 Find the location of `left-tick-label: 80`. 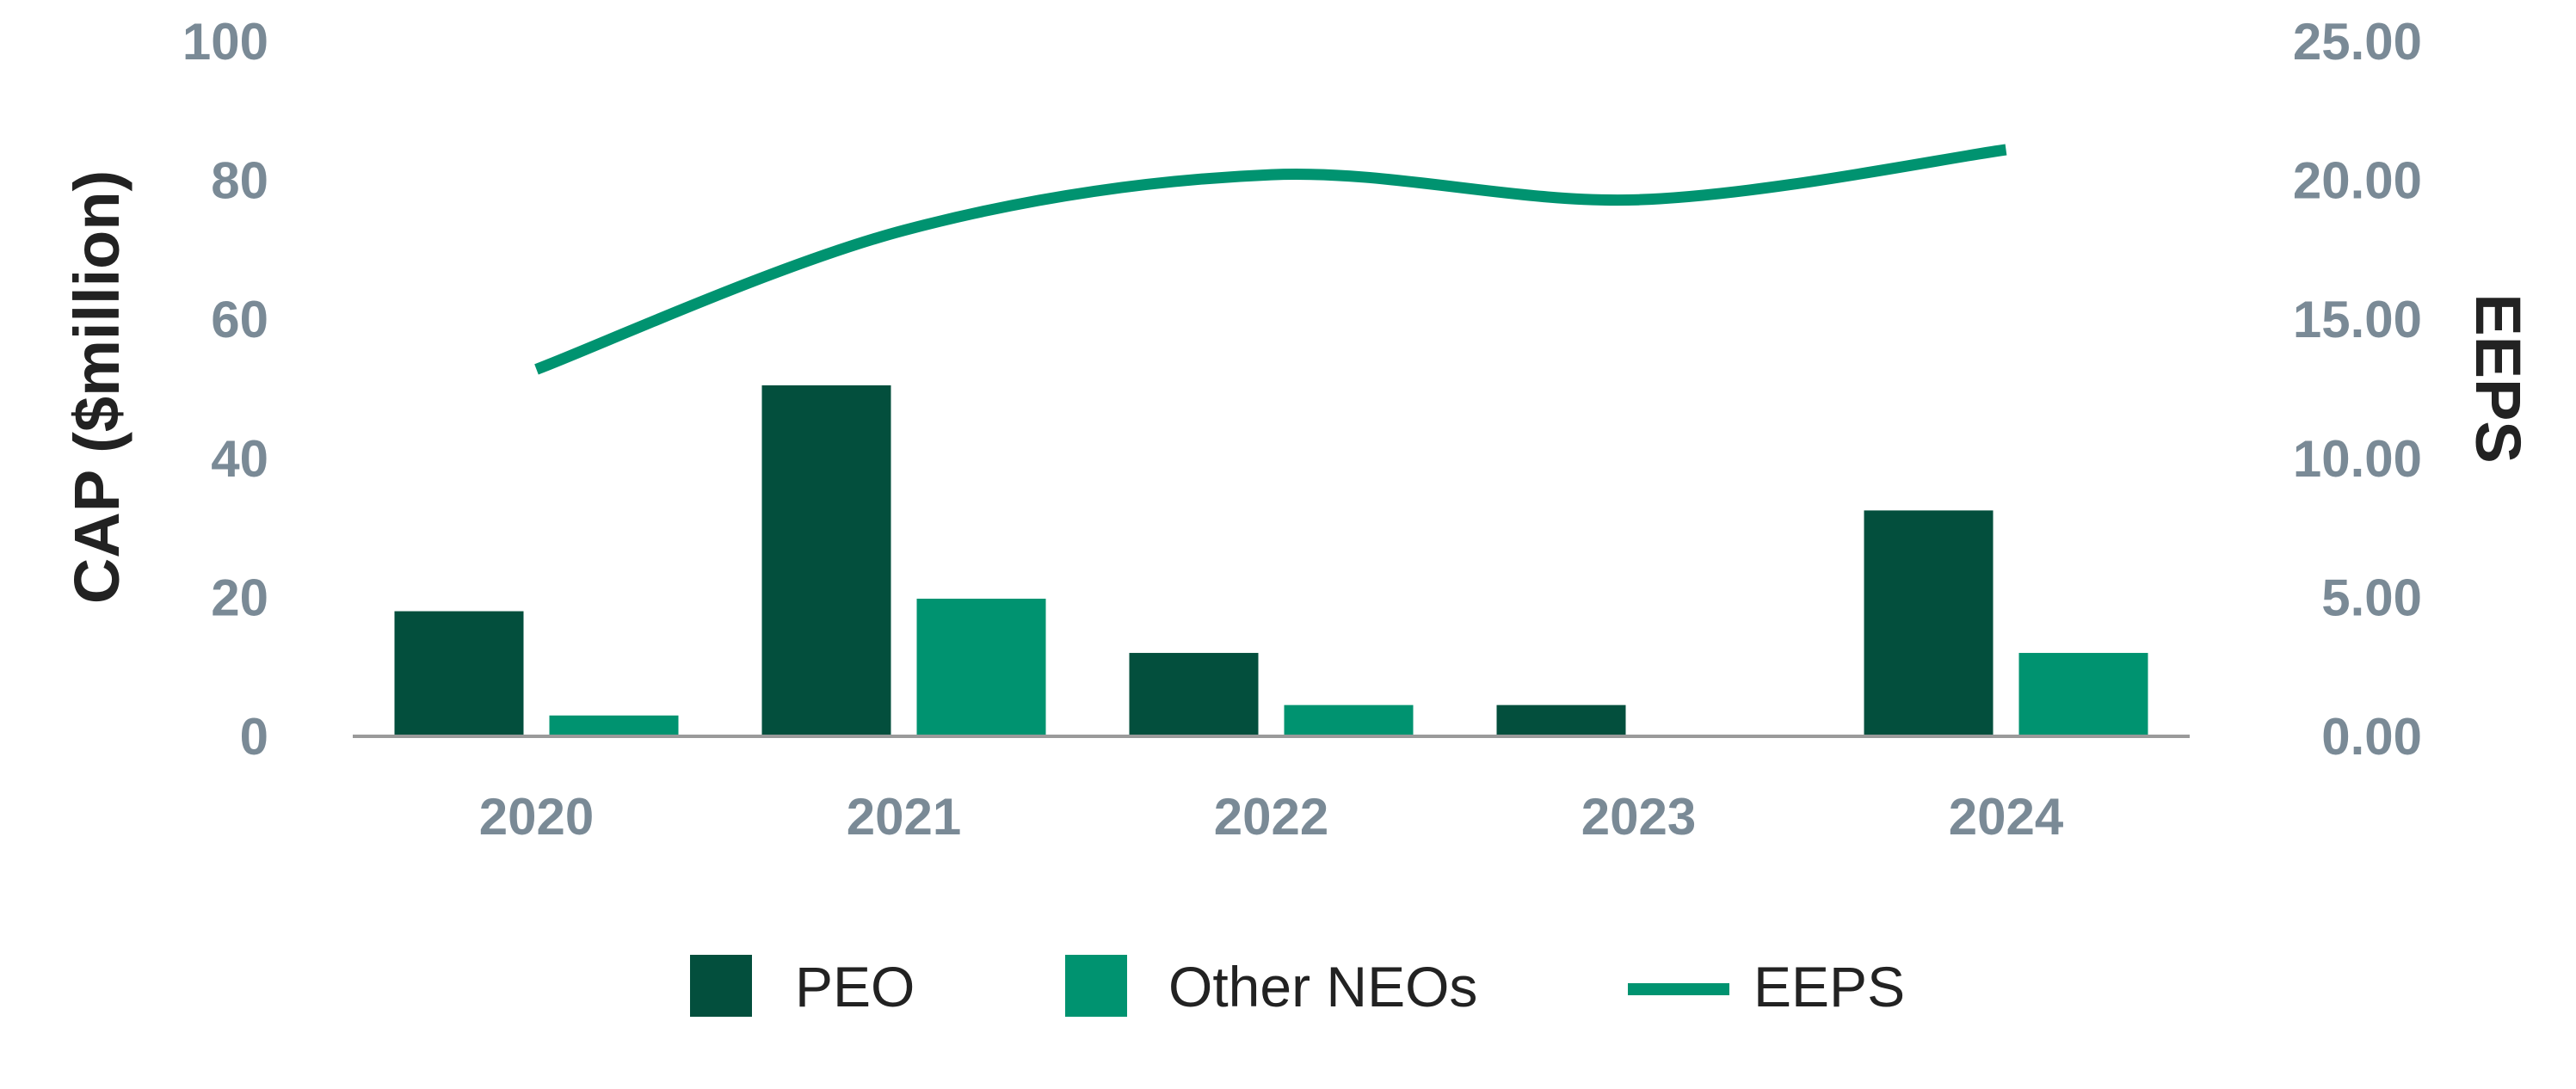

left-tick-label: 80 is located at coordinates (240, 181).